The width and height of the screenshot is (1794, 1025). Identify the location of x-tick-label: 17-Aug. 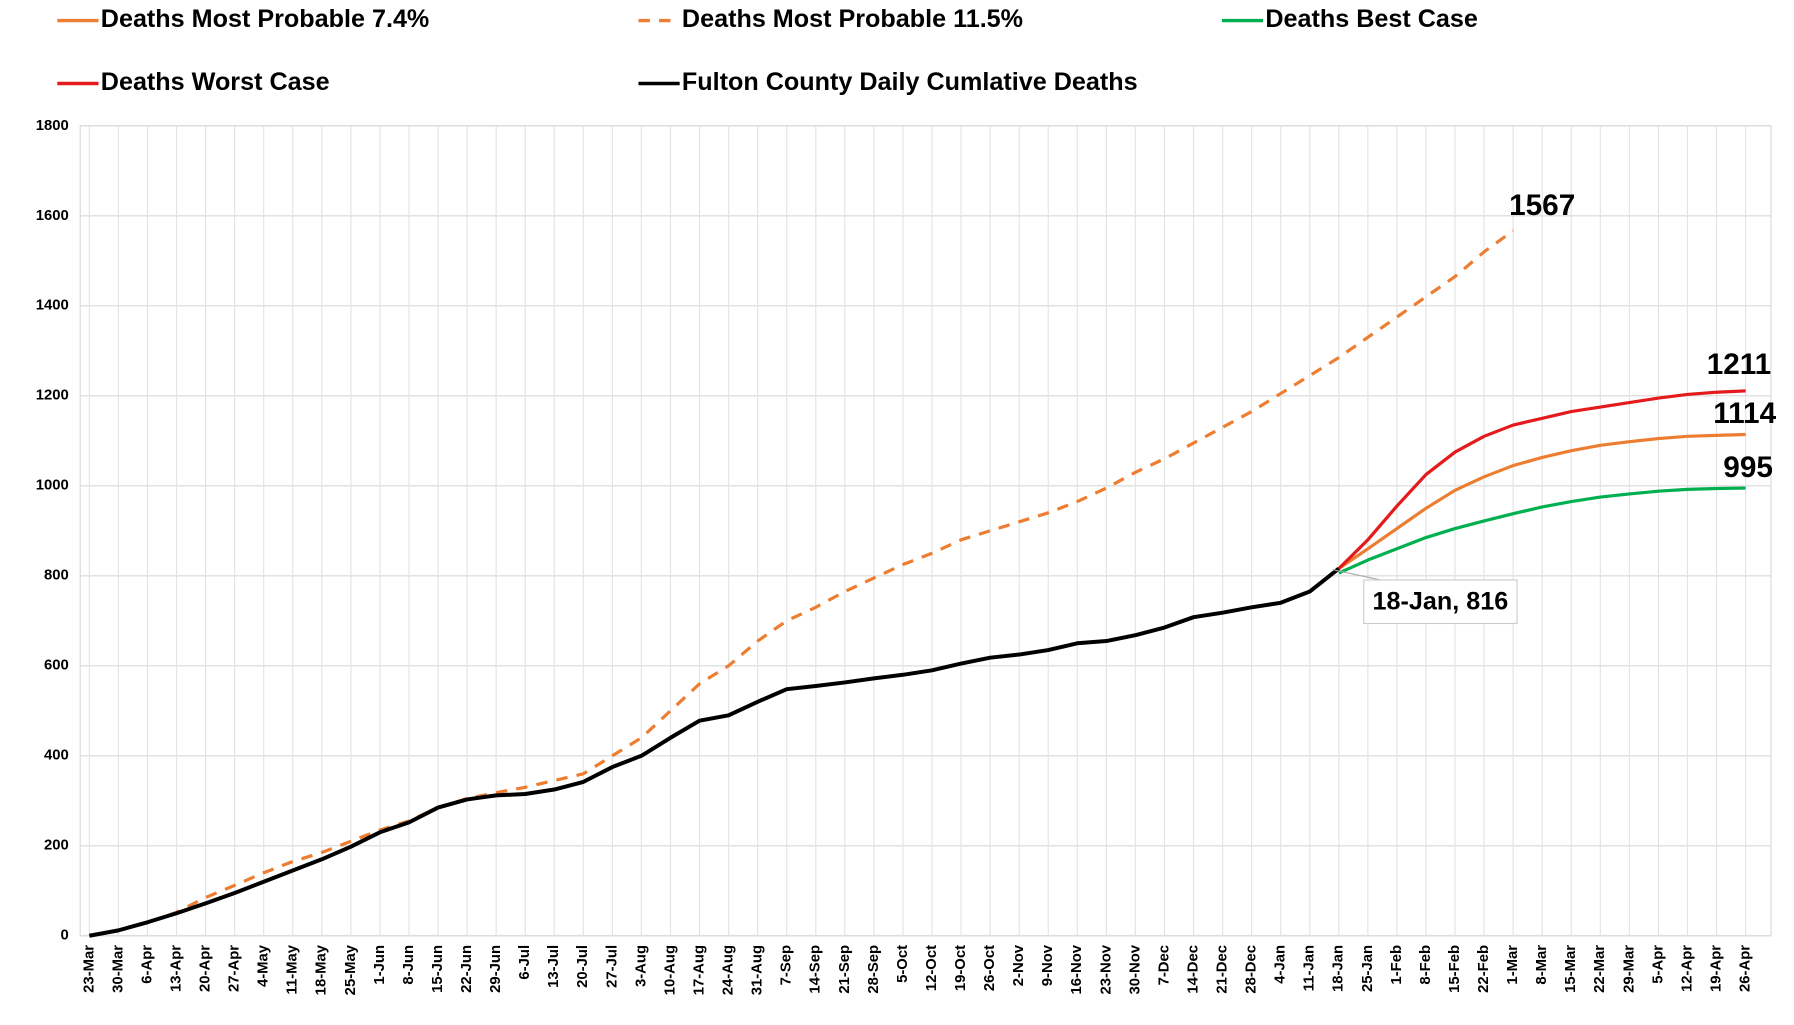
(699, 970).